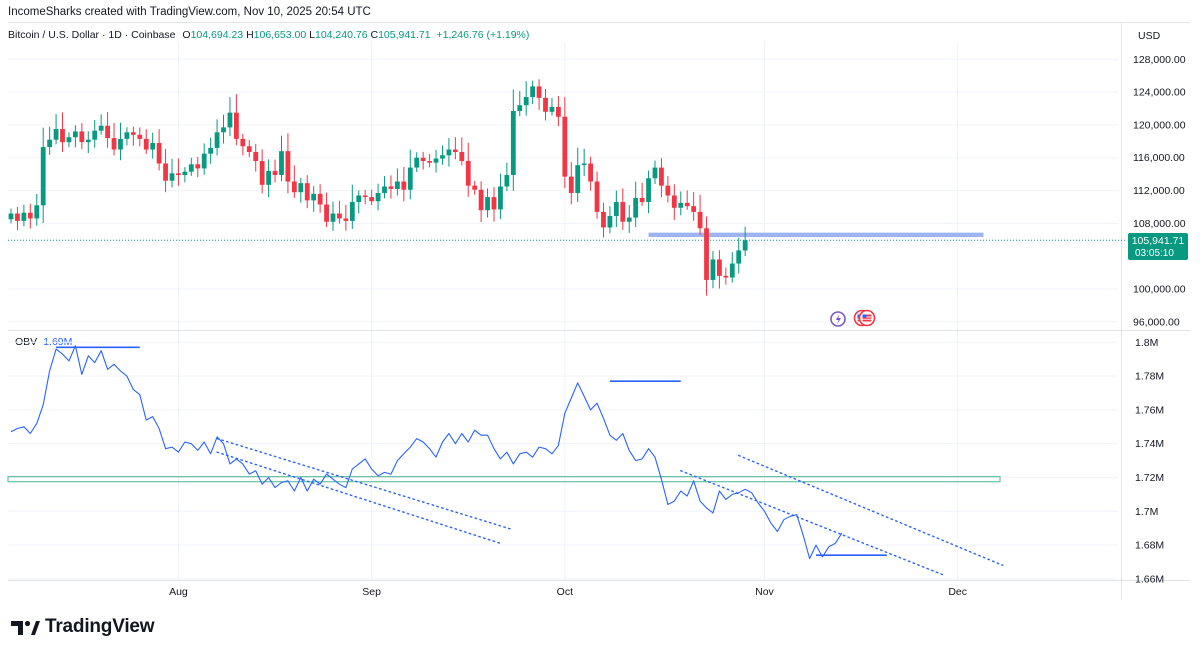 The height and width of the screenshot is (652, 1200). What do you see at coordinates (1149, 36) in the screenshot?
I see `currency-label: USD` at bounding box center [1149, 36].